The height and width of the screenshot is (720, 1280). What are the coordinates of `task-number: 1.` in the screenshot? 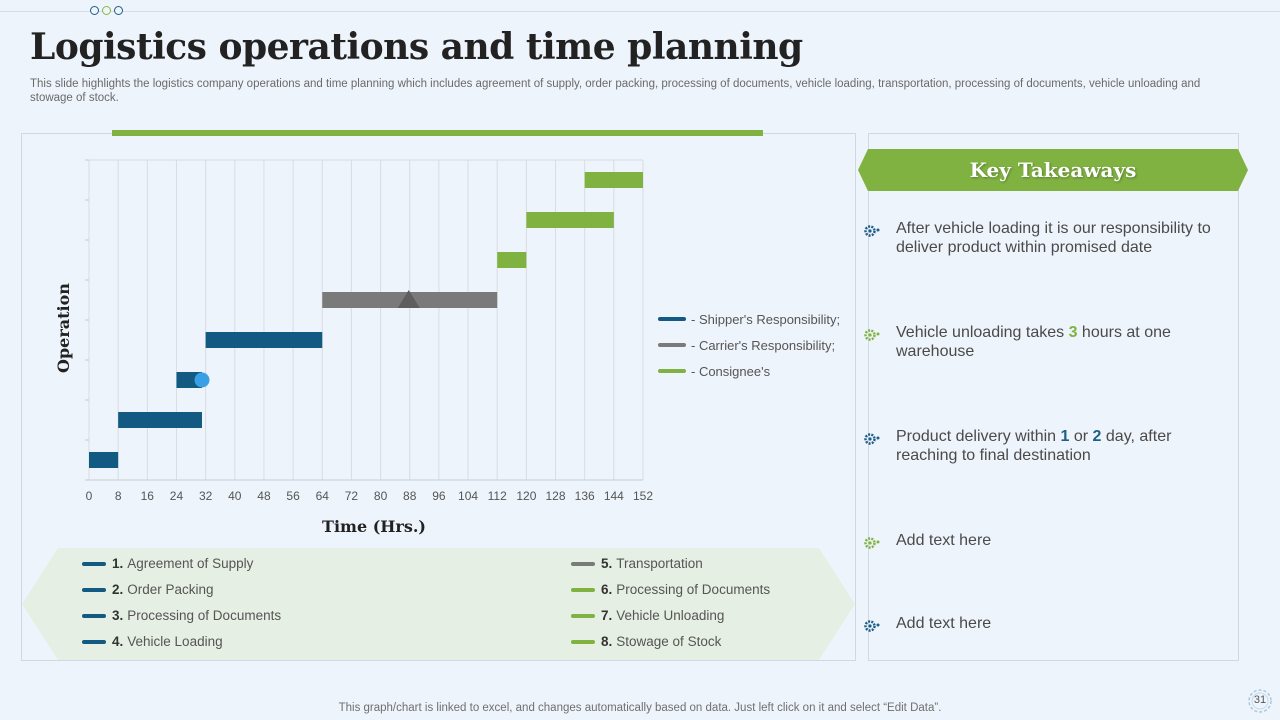 It's located at (118, 563).